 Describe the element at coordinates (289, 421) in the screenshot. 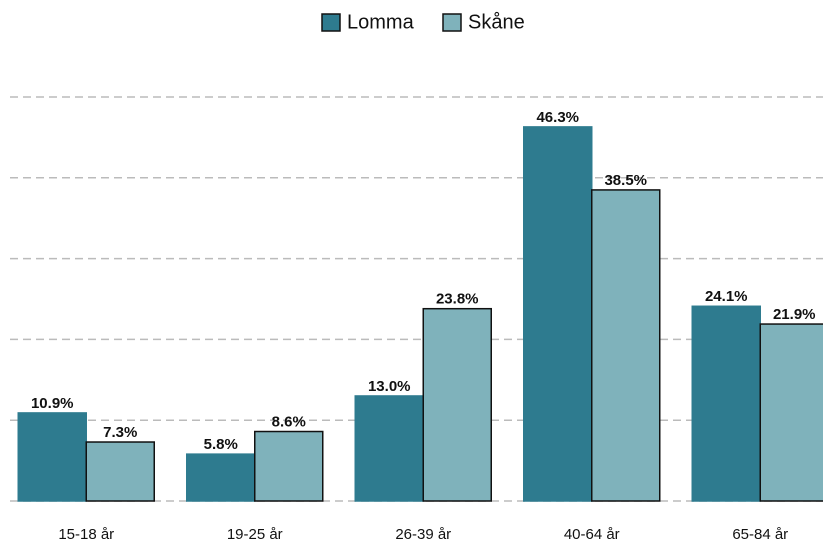

I see `value-label: 8.6%` at that location.